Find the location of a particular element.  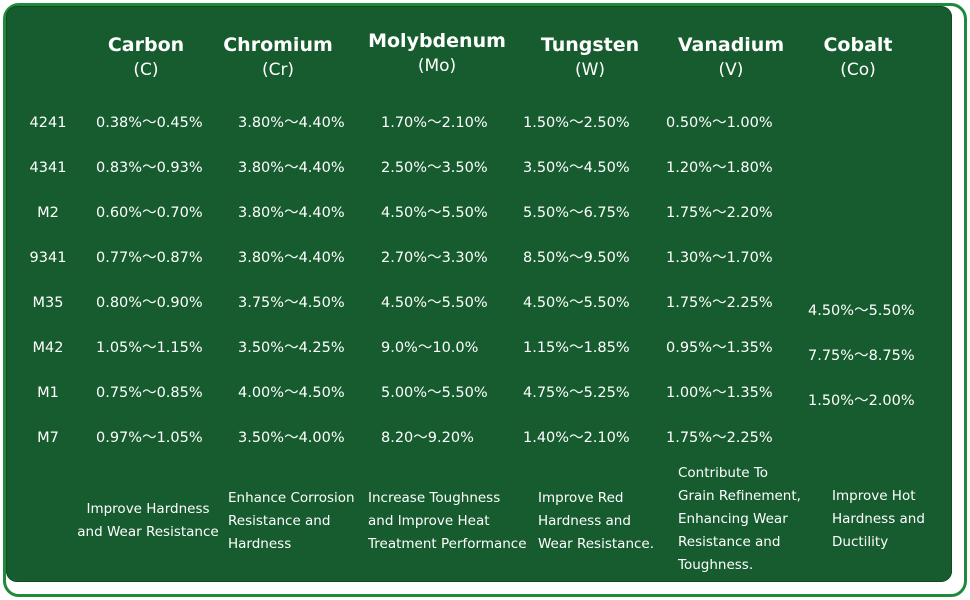

element-name: Tungsten is located at coordinates (590, 45).